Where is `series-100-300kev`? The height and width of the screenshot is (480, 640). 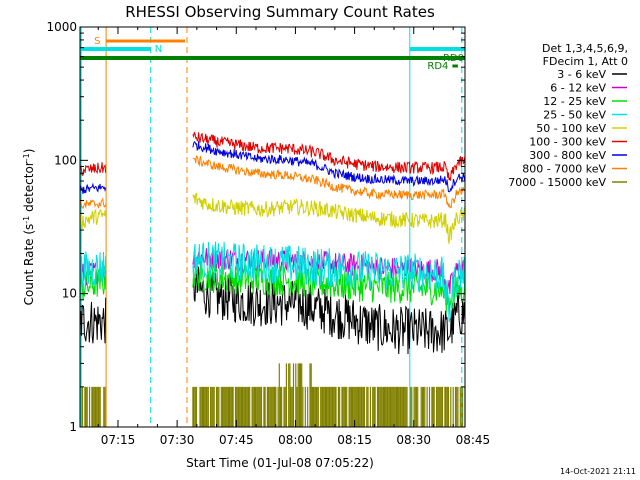 series-100-300kev is located at coordinates (272, 156).